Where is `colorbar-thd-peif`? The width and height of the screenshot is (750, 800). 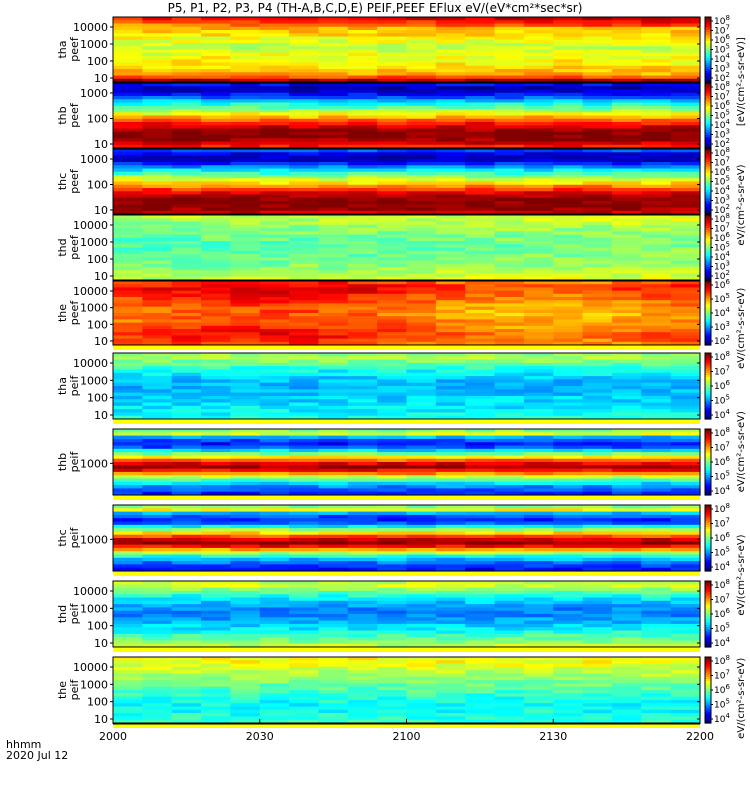
colorbar-thd-peif is located at coordinates (708, 614).